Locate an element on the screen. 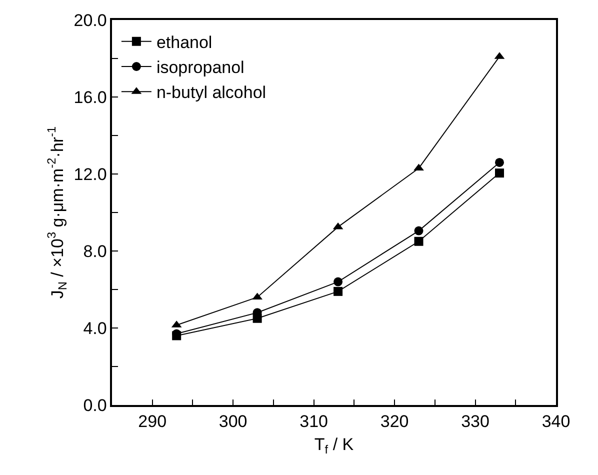 Image resolution: width=598 pixels, height=475 pixels. x-axis-title: T$_{f}$ / K is located at coordinates (334, 446).